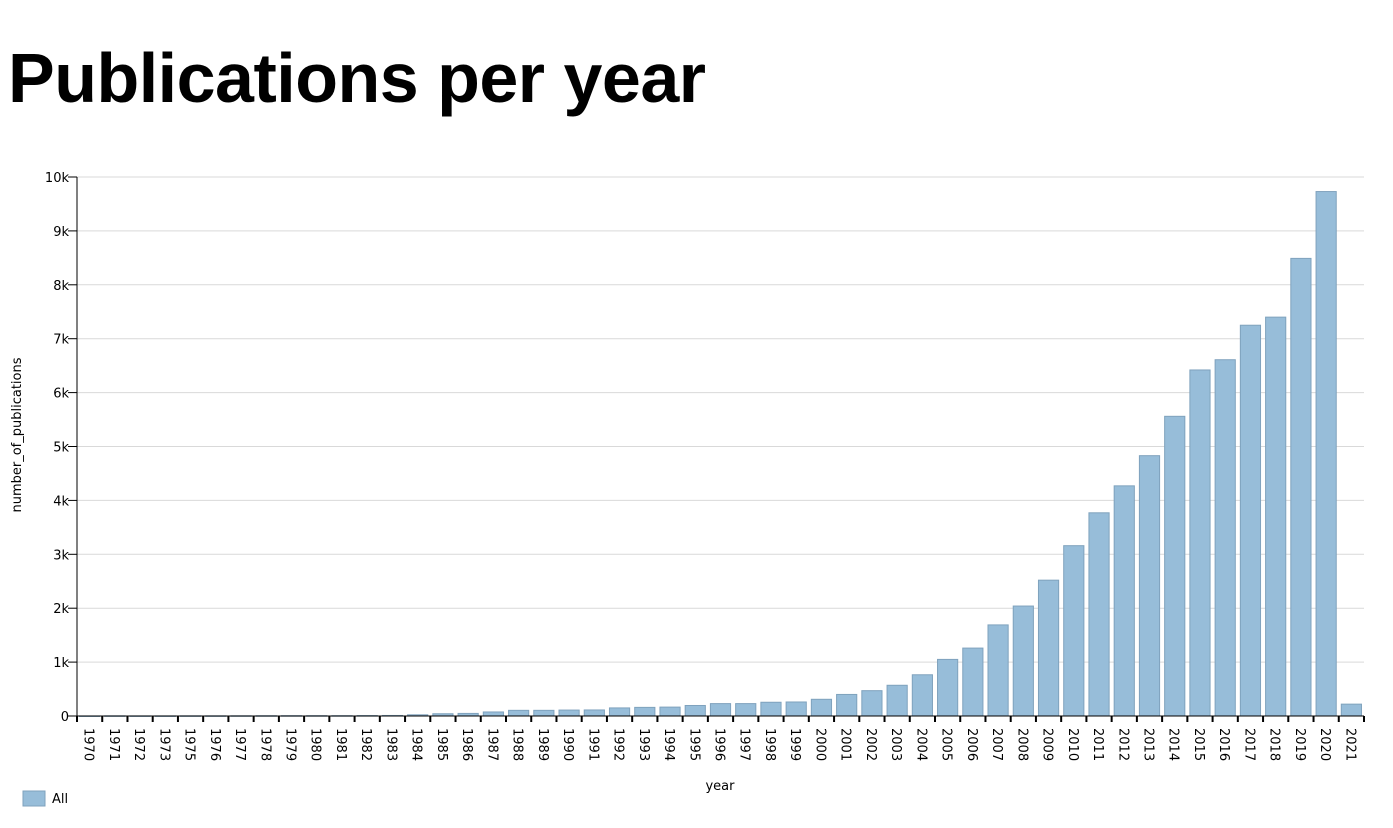 The image size is (1393, 828). What do you see at coordinates (1324, 744) in the screenshot?
I see `x-tick-label: 2020` at bounding box center [1324, 744].